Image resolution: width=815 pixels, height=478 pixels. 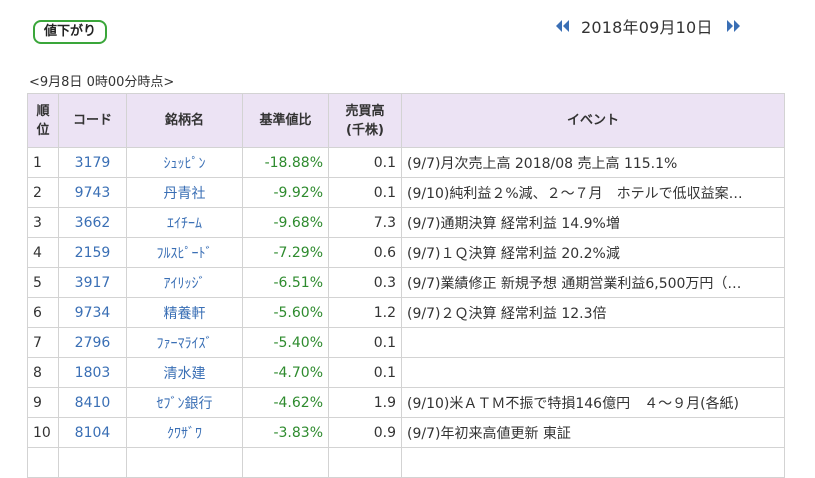 What do you see at coordinates (102, 82) in the screenshot?
I see `as-of-timestamp: <9月8日 0時00分時点>` at bounding box center [102, 82].